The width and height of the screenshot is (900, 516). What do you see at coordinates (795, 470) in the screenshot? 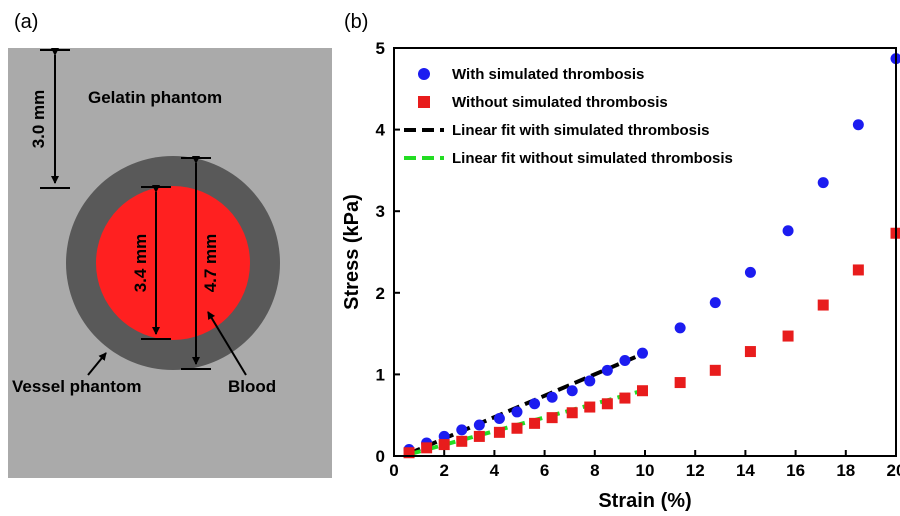
I see `x-tick-label: 16` at bounding box center [795, 470].